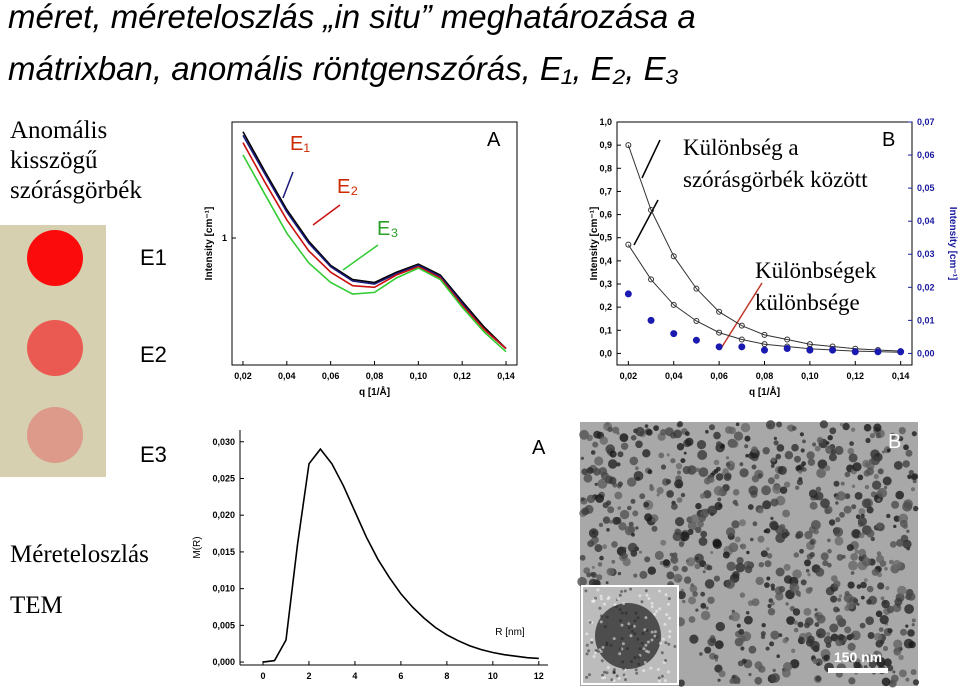  Describe the element at coordinates (605, 307) in the screenshot. I see `y-tick-label: 0,2` at that location.